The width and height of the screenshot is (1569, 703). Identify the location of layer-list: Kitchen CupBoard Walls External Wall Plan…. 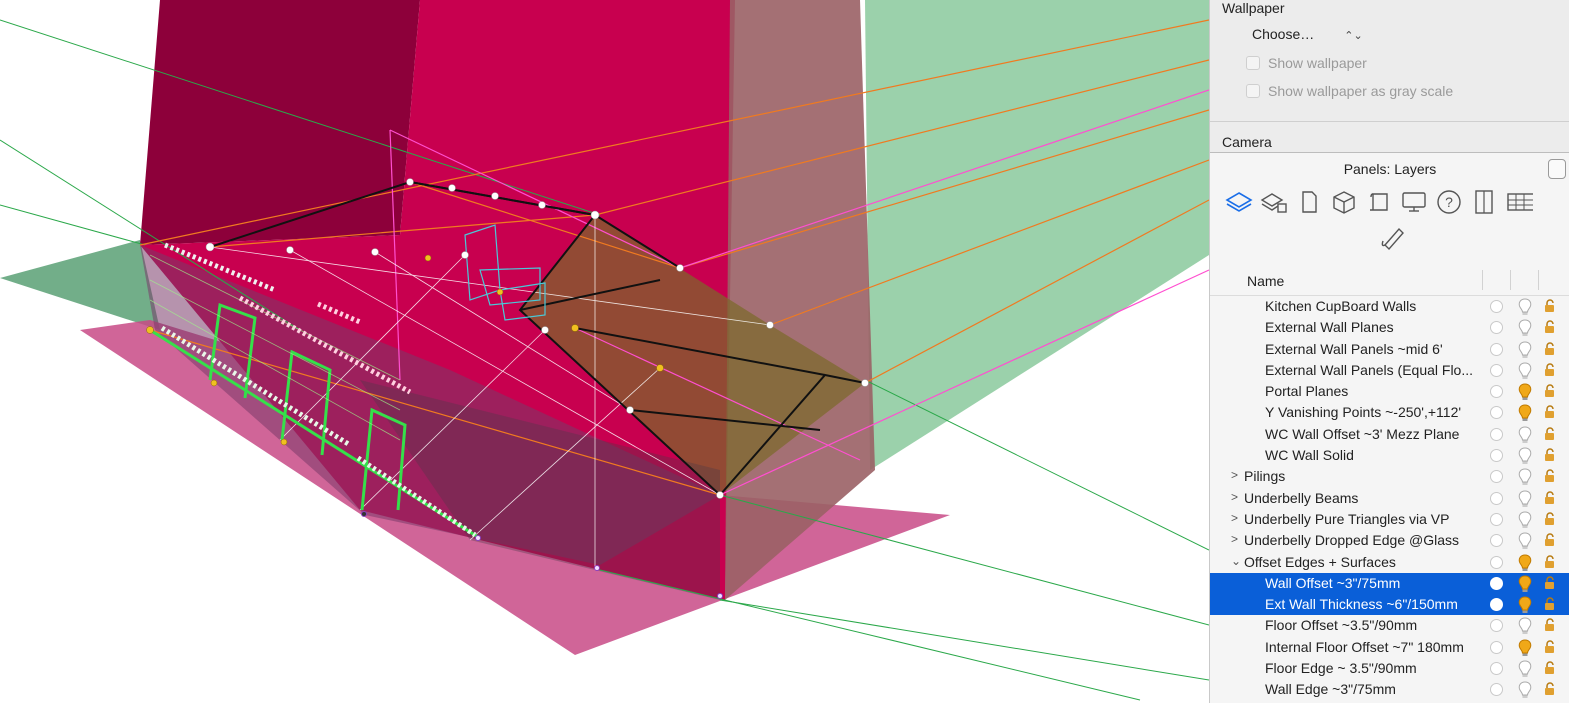
(1389, 498).